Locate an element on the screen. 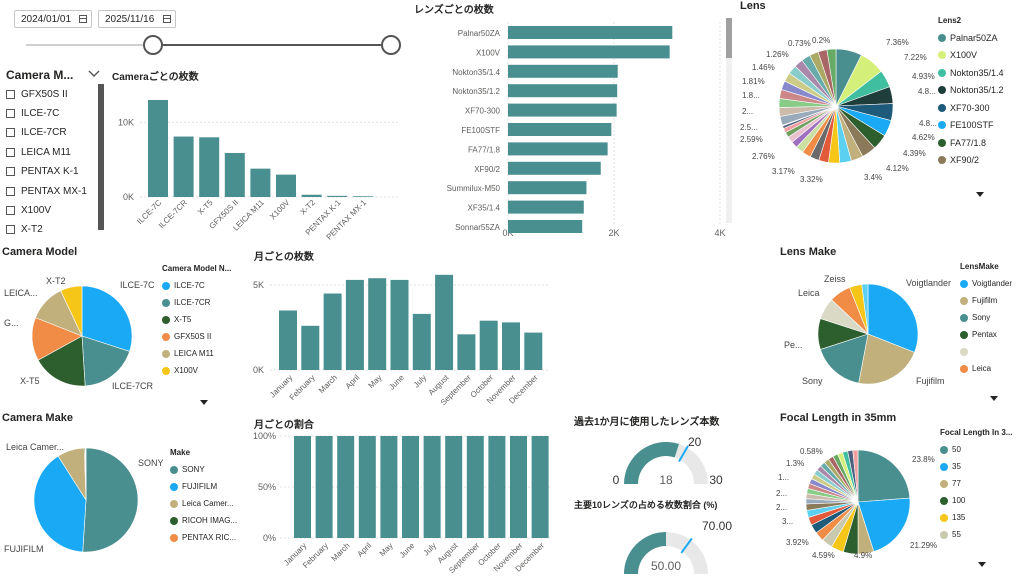 This screenshot has height=576, width=1024. legend-title: Lens2 is located at coordinates (950, 20).